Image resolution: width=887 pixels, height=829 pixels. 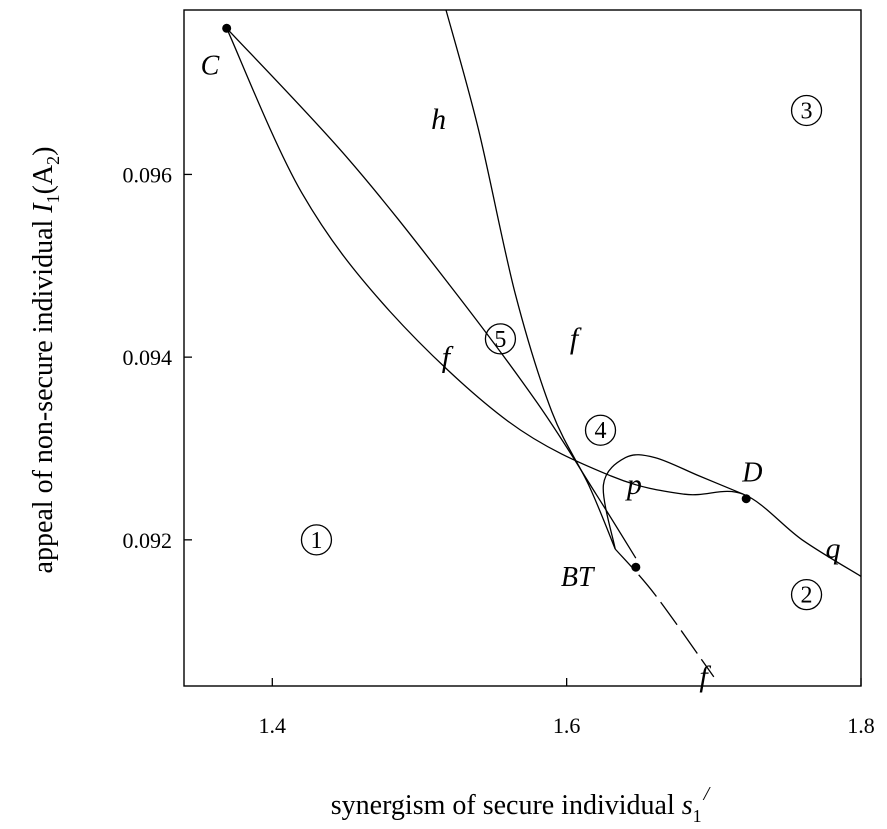 I want to click on x-tick-label: 1.8, so click(x=861, y=725).